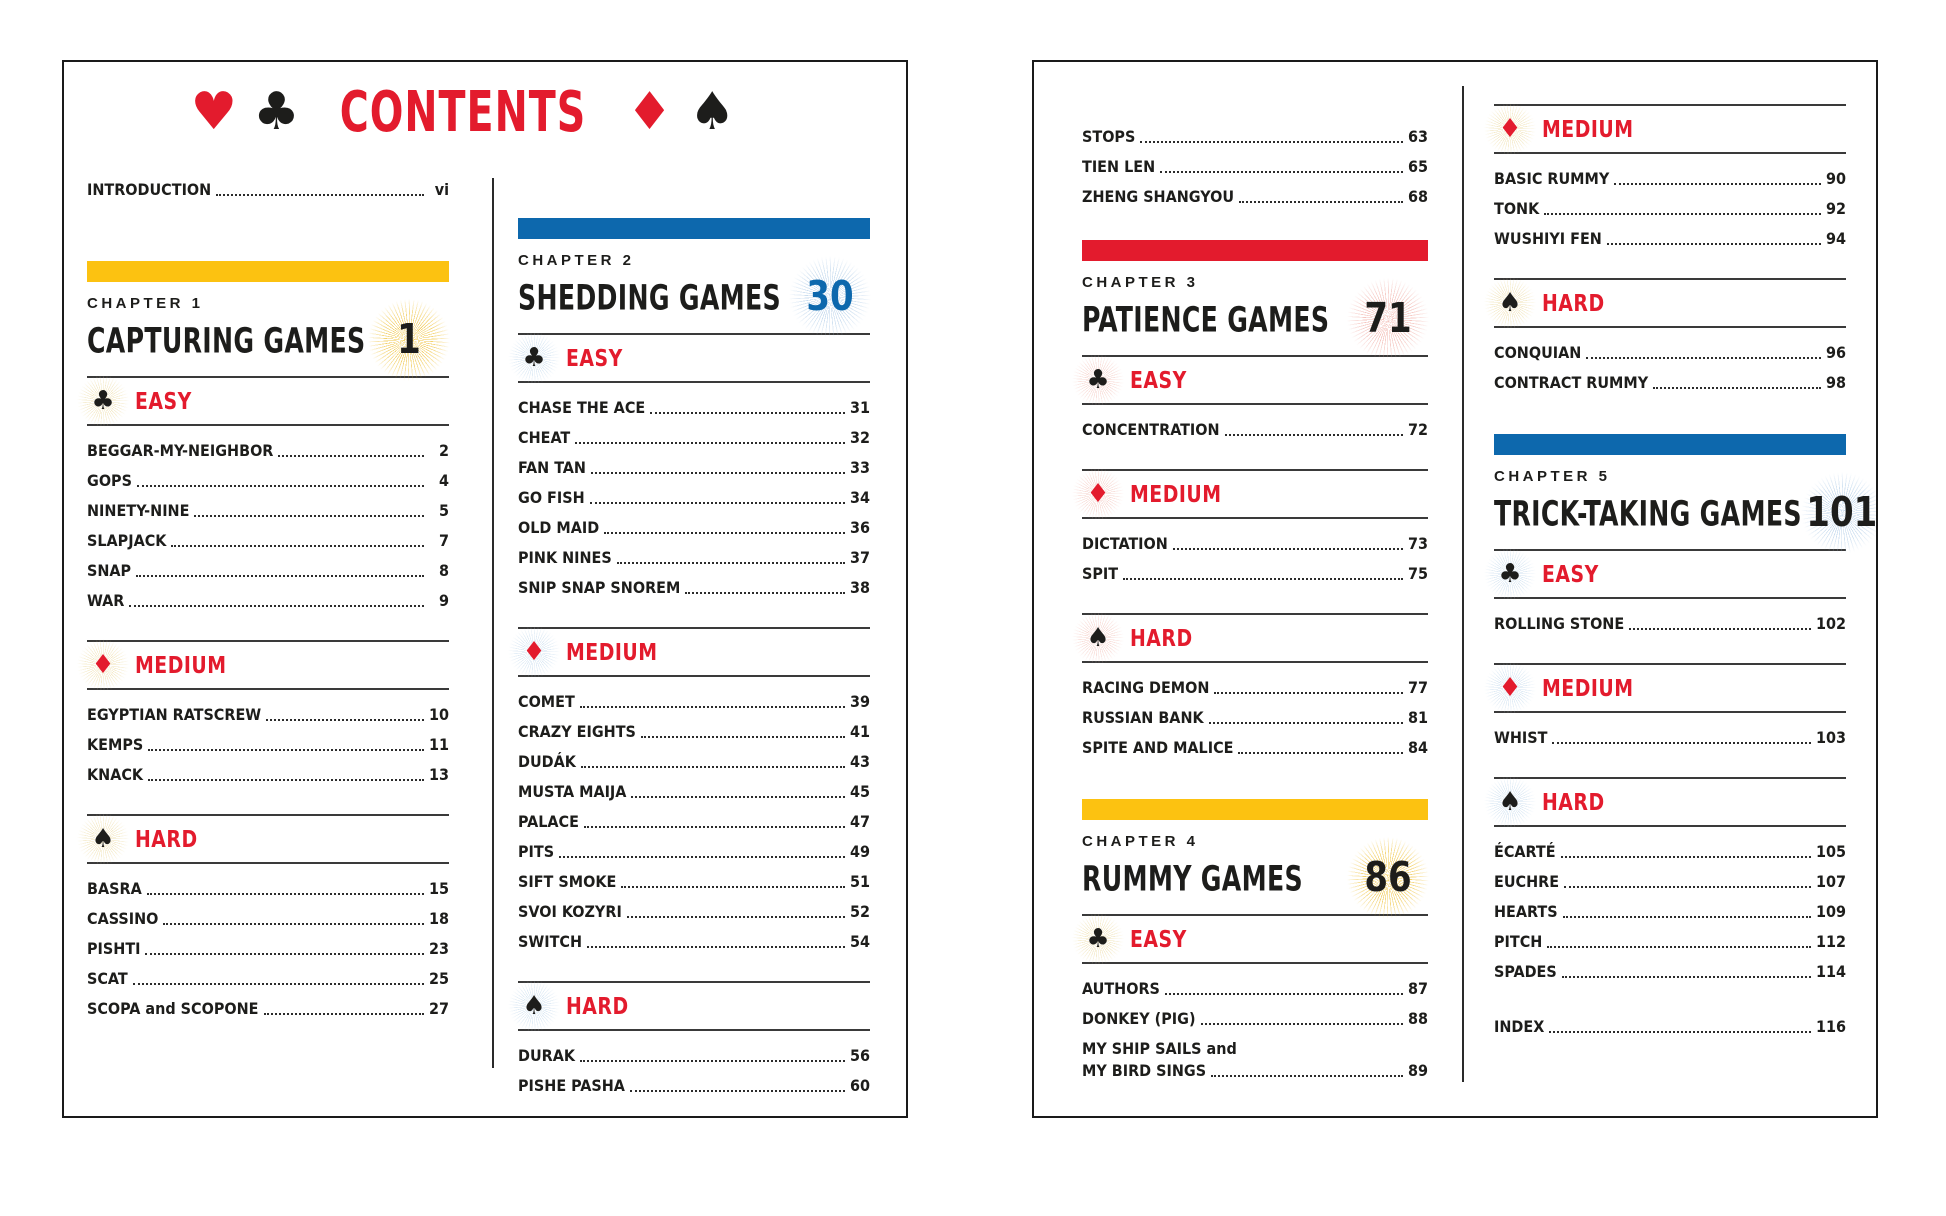 The width and height of the screenshot is (1946, 1216). What do you see at coordinates (1670, 352) in the screenshot?
I see `toc-entry: CONQUIAN 96` at bounding box center [1670, 352].